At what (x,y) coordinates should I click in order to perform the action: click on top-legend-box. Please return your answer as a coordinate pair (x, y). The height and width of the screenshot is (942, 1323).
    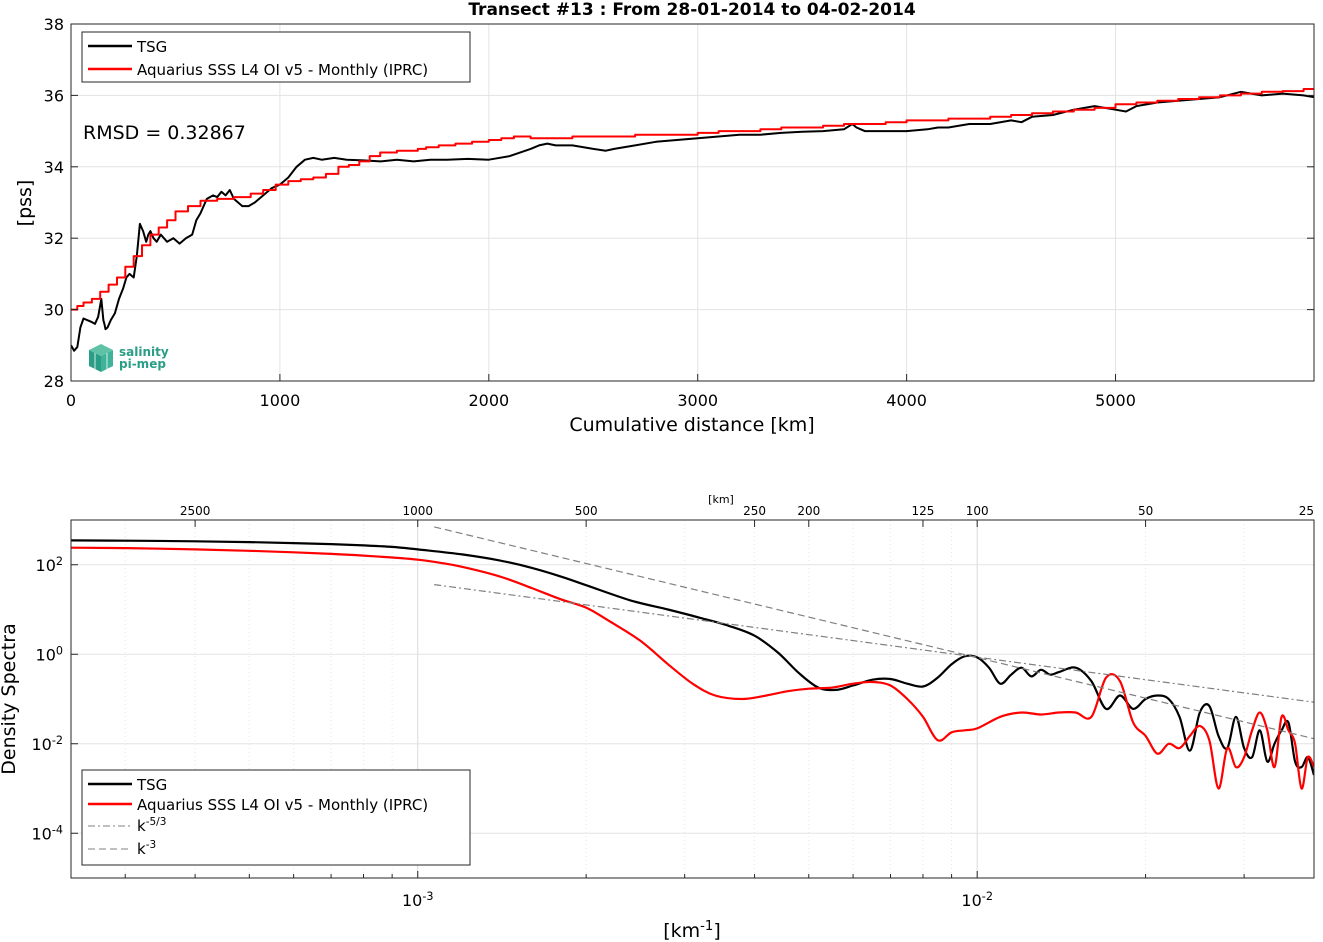
    Looking at the image, I should click on (276, 57).